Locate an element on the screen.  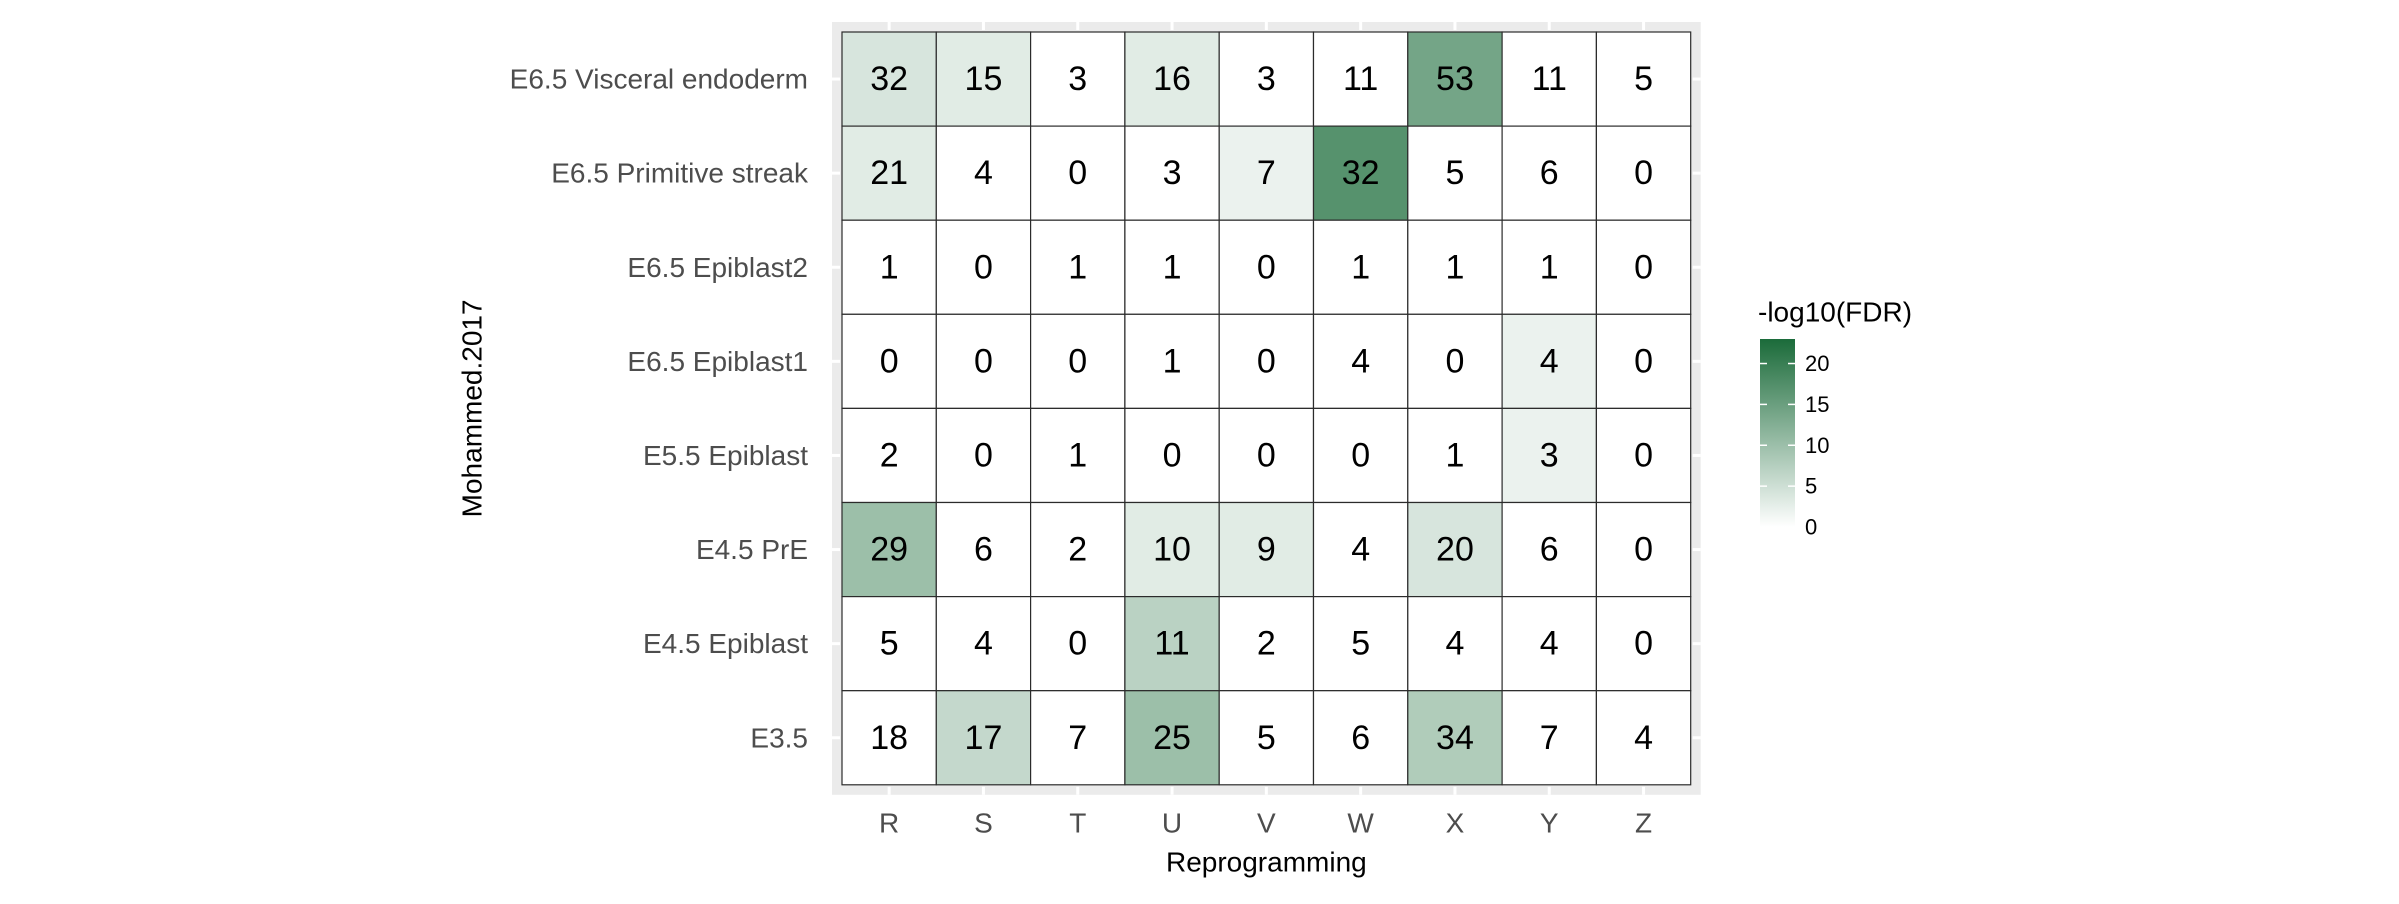
x-tick-label: S is located at coordinates (983, 823).